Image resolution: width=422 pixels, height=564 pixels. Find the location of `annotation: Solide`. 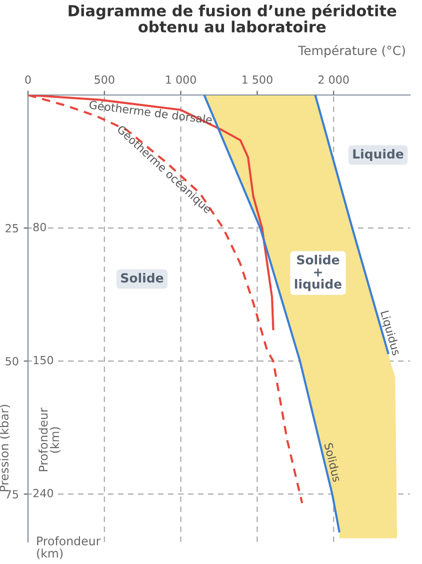

annotation: Solide is located at coordinates (142, 277).